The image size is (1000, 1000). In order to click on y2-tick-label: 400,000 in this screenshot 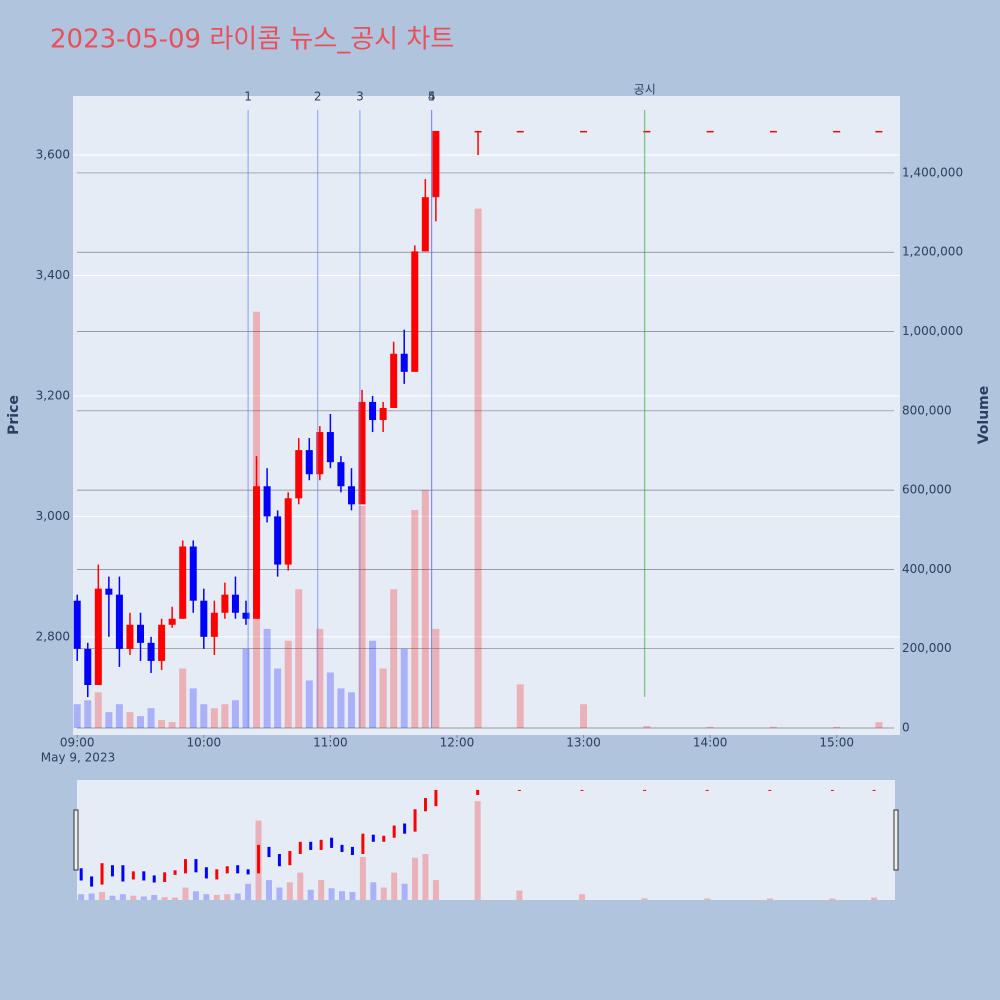, I will do `click(927, 569)`.